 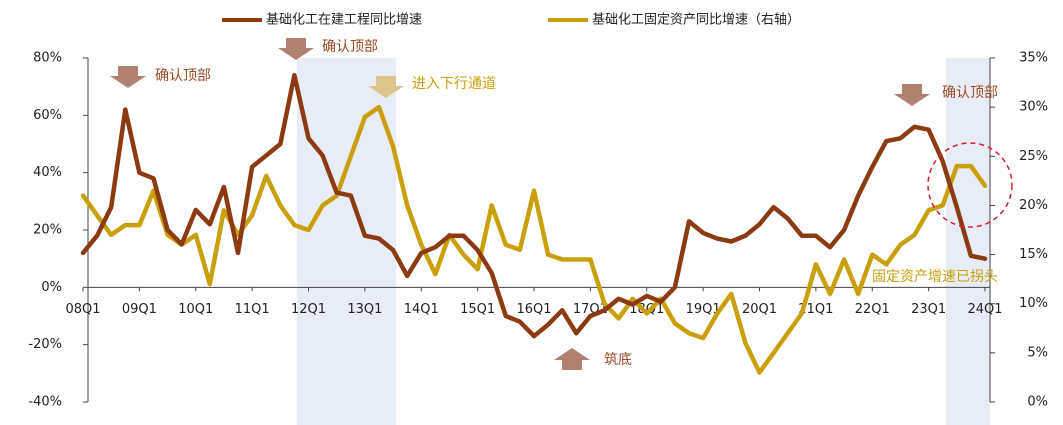 What do you see at coordinates (1033, 107) in the screenshot?
I see `y2-tick-label: 30%` at bounding box center [1033, 107].